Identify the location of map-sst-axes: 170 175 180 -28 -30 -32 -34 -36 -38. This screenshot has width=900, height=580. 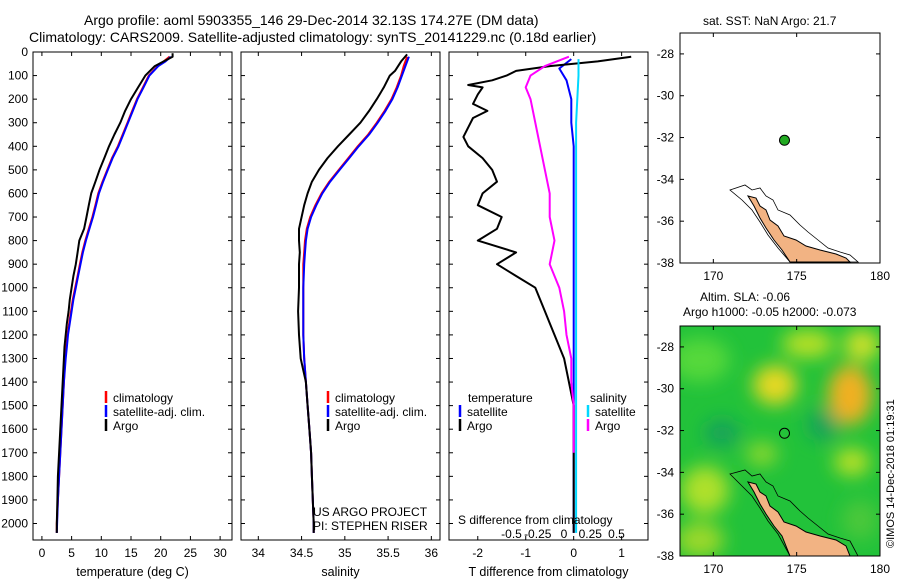
(773, 158).